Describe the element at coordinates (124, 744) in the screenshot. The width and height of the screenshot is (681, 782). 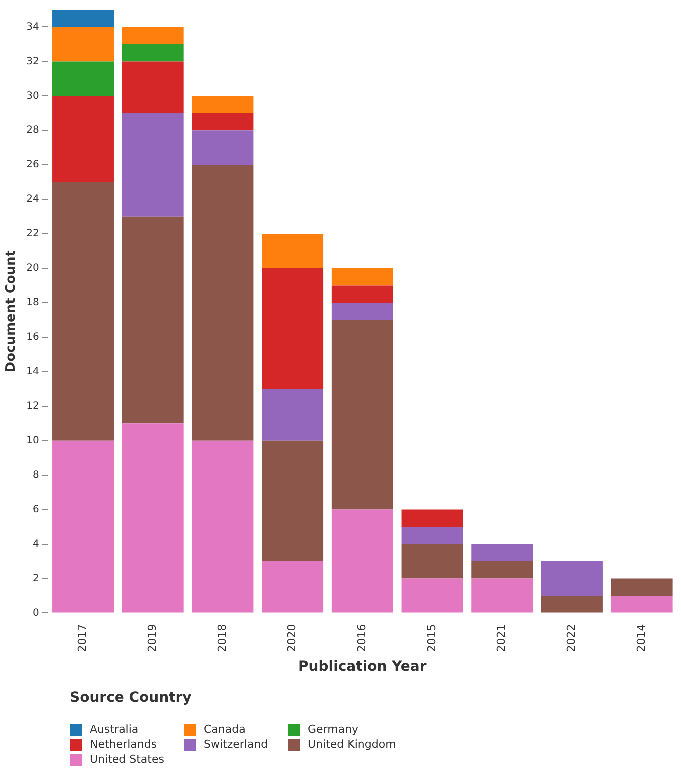
I see `legend-label: Netherlands` at that location.